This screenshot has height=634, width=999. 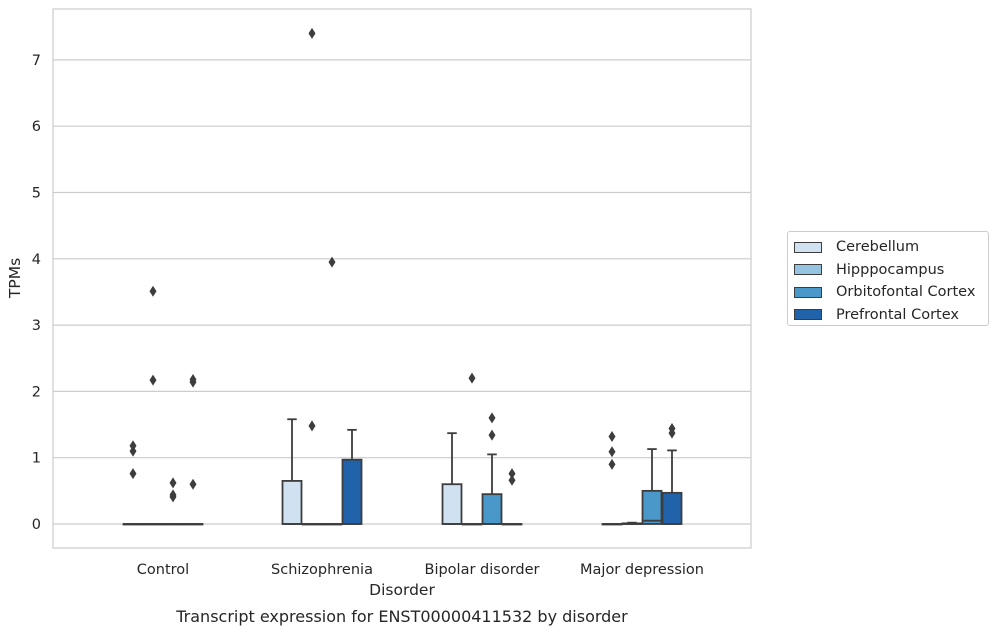 I want to click on legend-label: Cerebellum, so click(x=878, y=247).